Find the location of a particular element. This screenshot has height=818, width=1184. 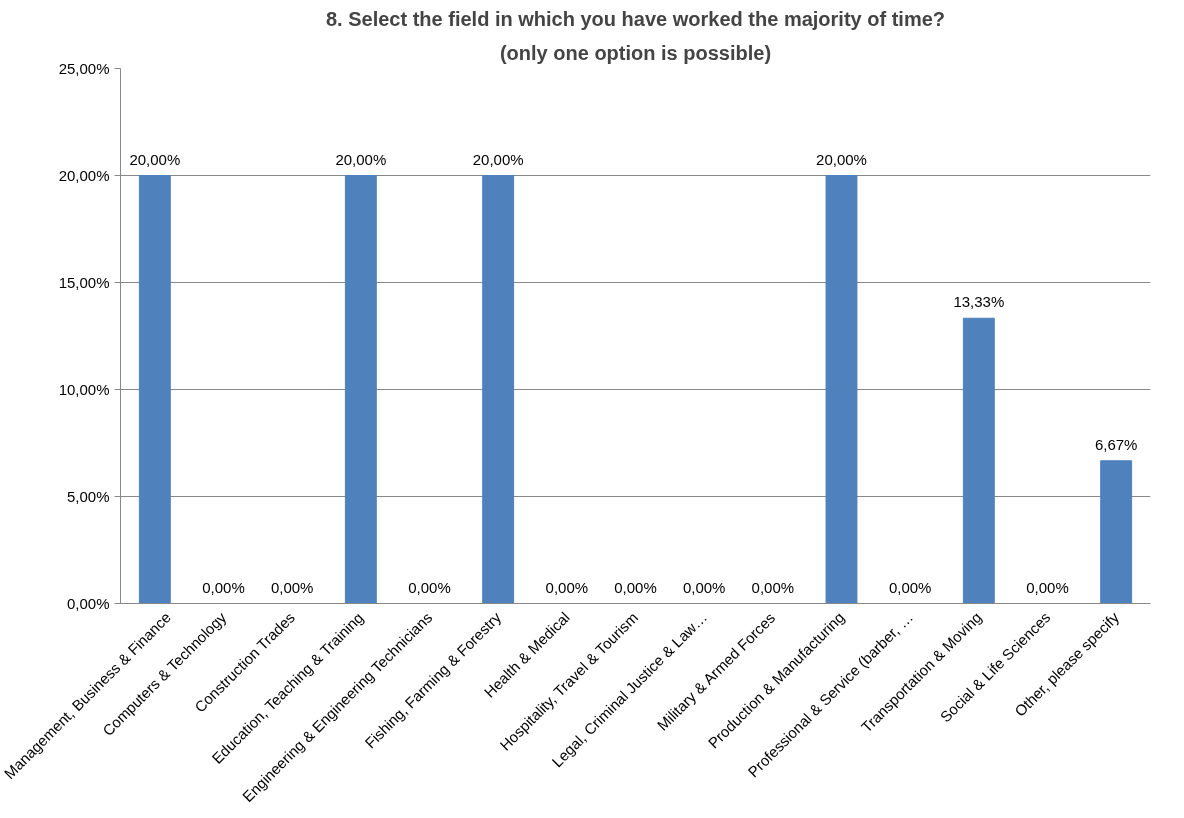

y-tick-label: 0,00% is located at coordinates (88, 603).